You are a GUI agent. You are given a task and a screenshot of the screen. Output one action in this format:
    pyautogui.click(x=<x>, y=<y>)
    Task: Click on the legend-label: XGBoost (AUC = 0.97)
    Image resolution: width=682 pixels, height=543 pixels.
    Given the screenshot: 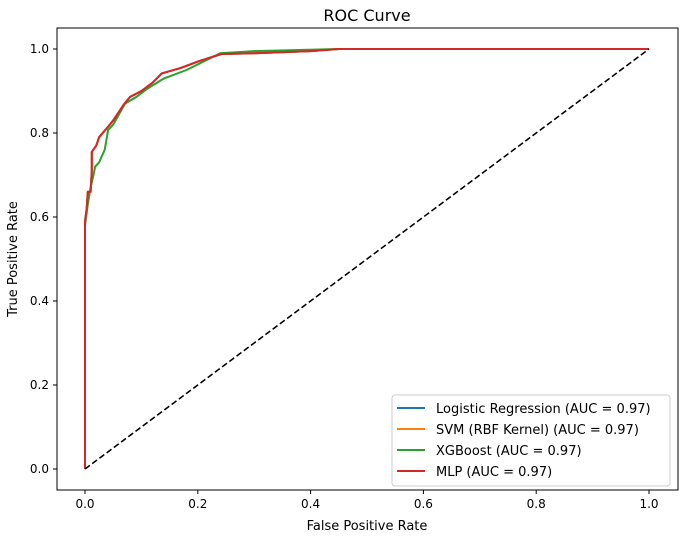 What is the action you would take?
    pyautogui.click(x=509, y=451)
    